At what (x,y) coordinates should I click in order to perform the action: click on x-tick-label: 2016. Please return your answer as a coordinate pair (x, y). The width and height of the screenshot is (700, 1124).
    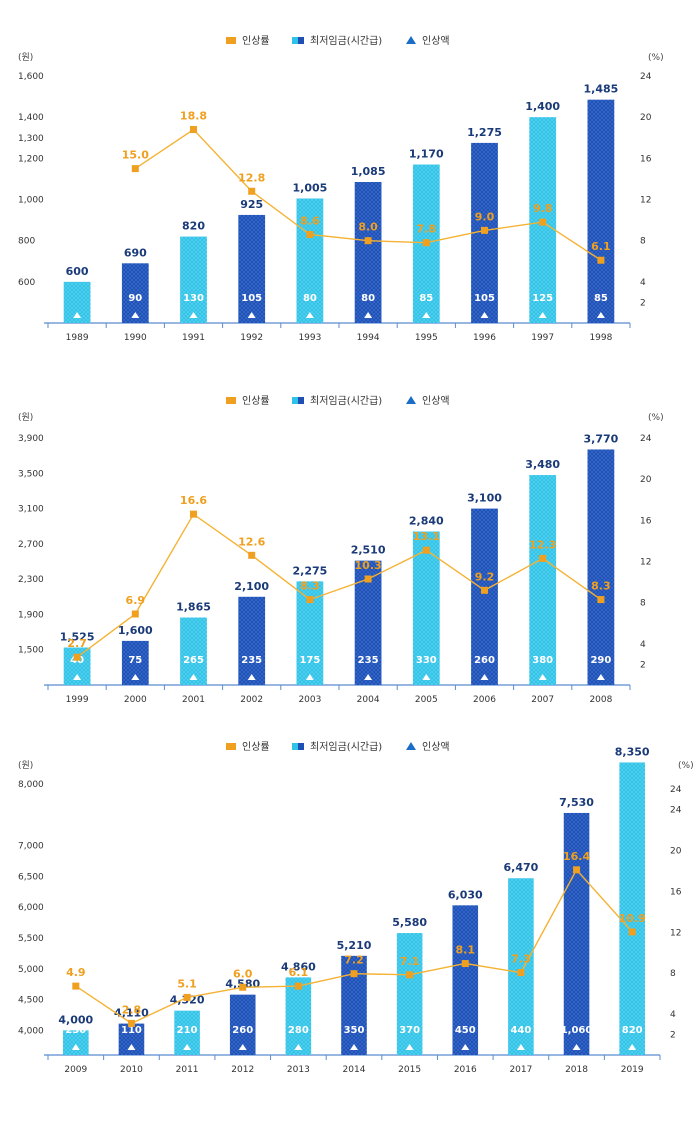
    Looking at the image, I should click on (465, 1070).